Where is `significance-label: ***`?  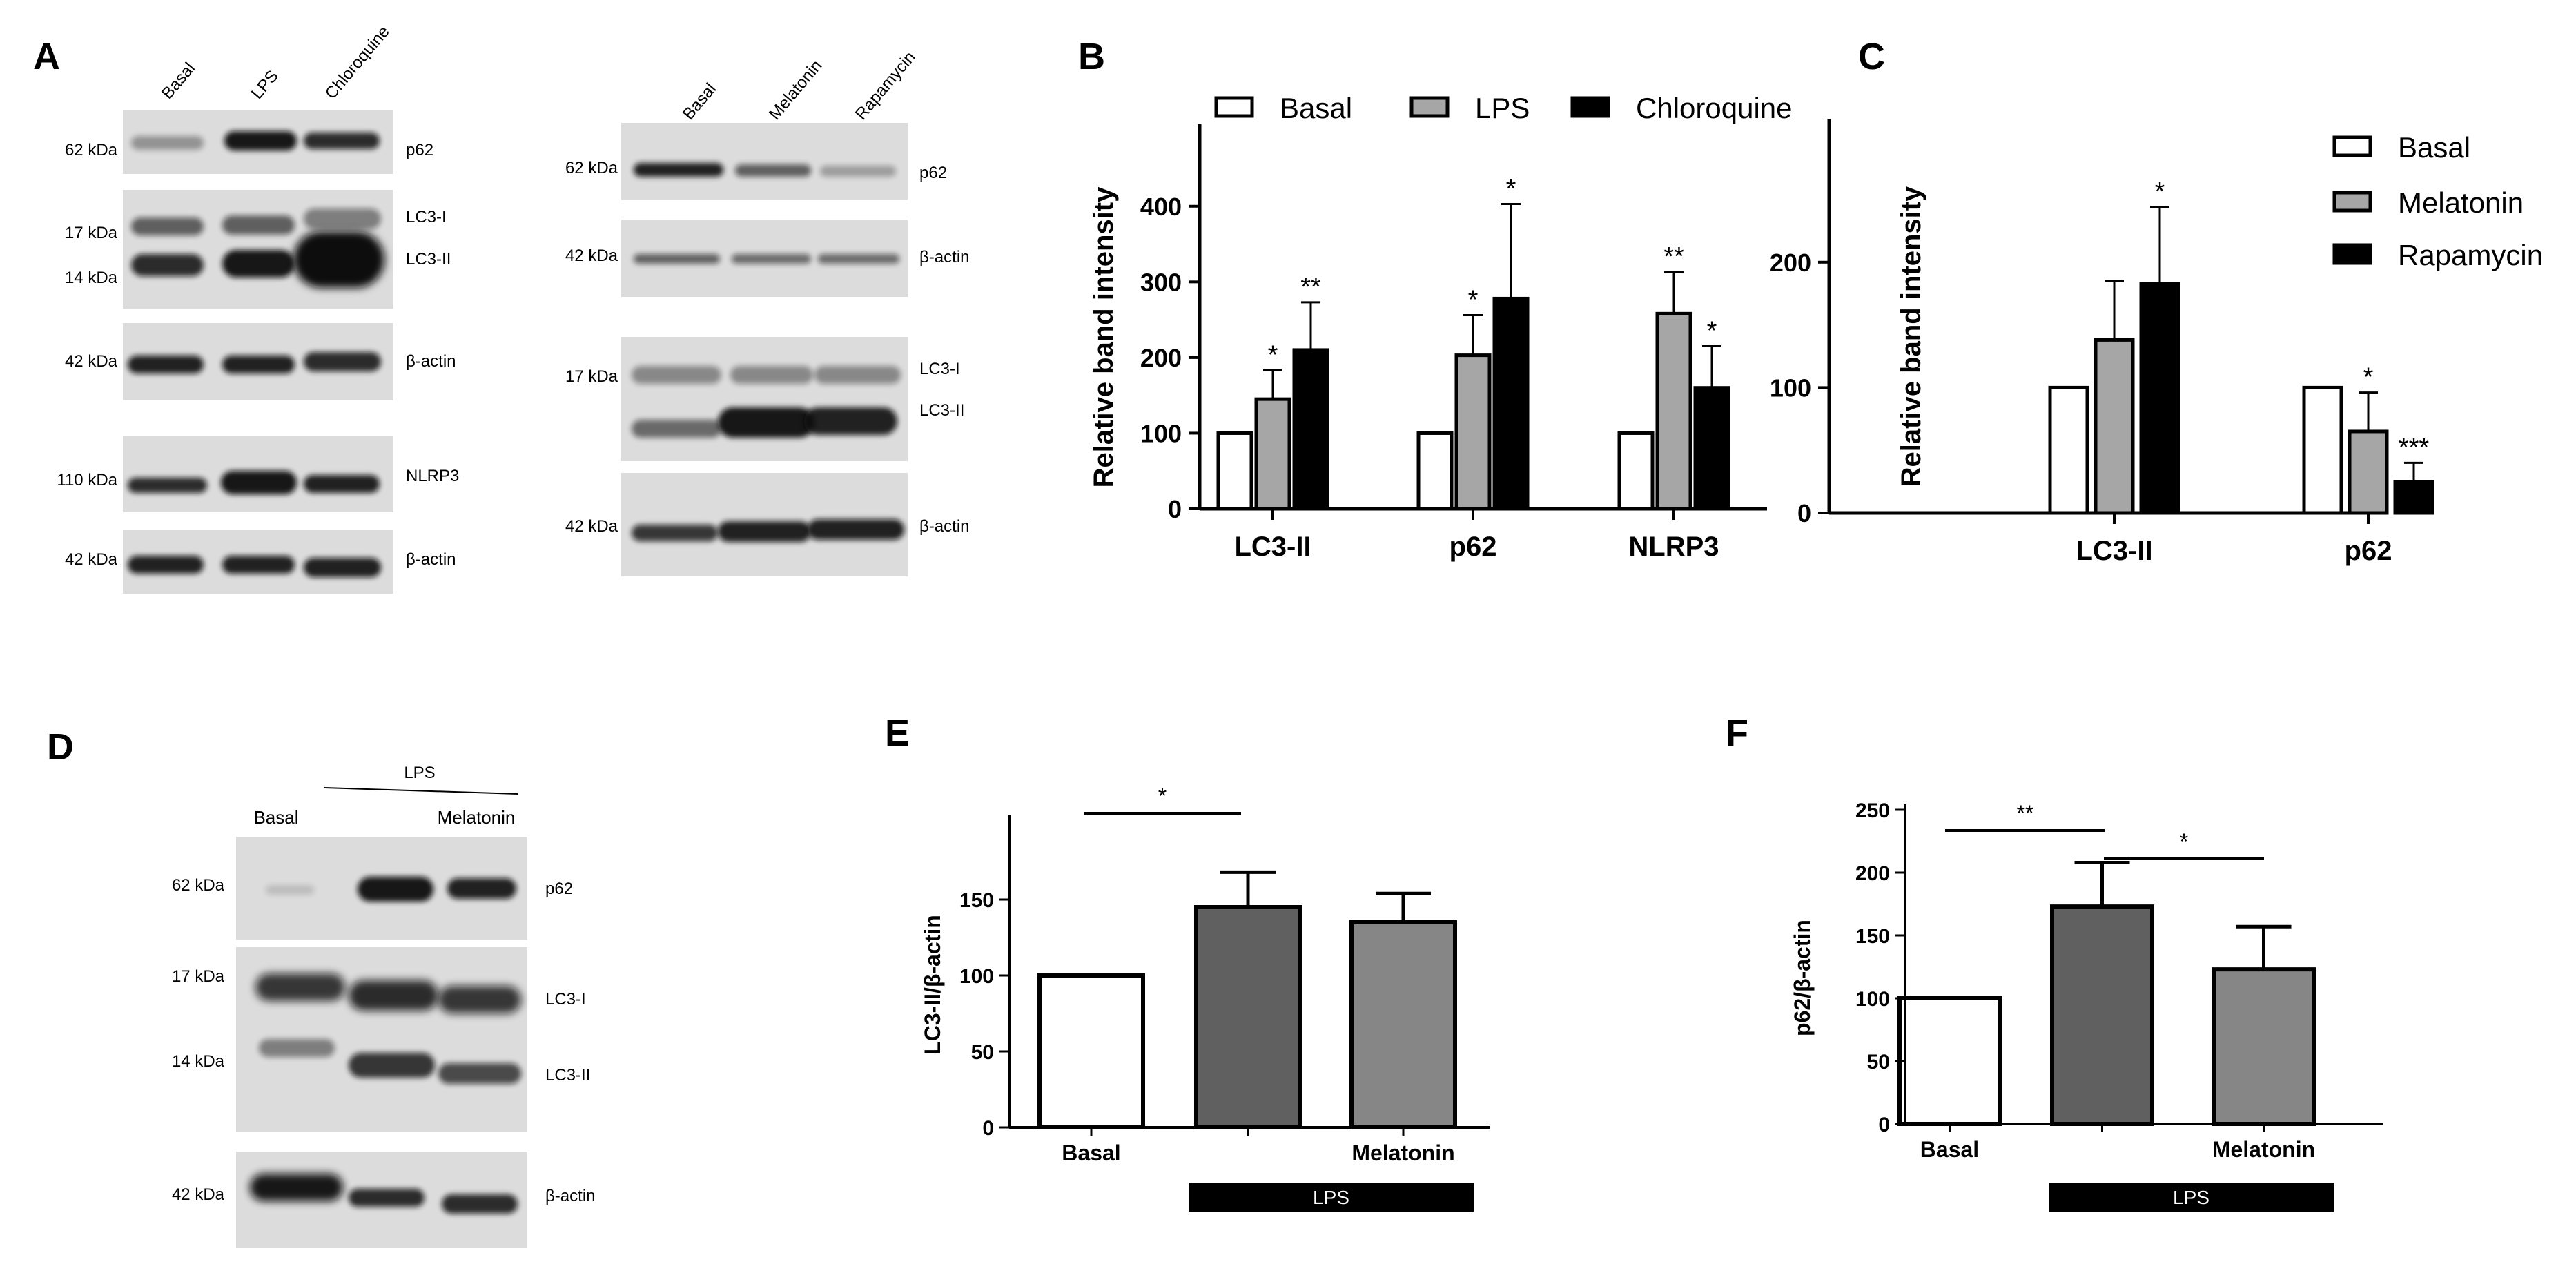
significance-label: *** is located at coordinates (2414, 447).